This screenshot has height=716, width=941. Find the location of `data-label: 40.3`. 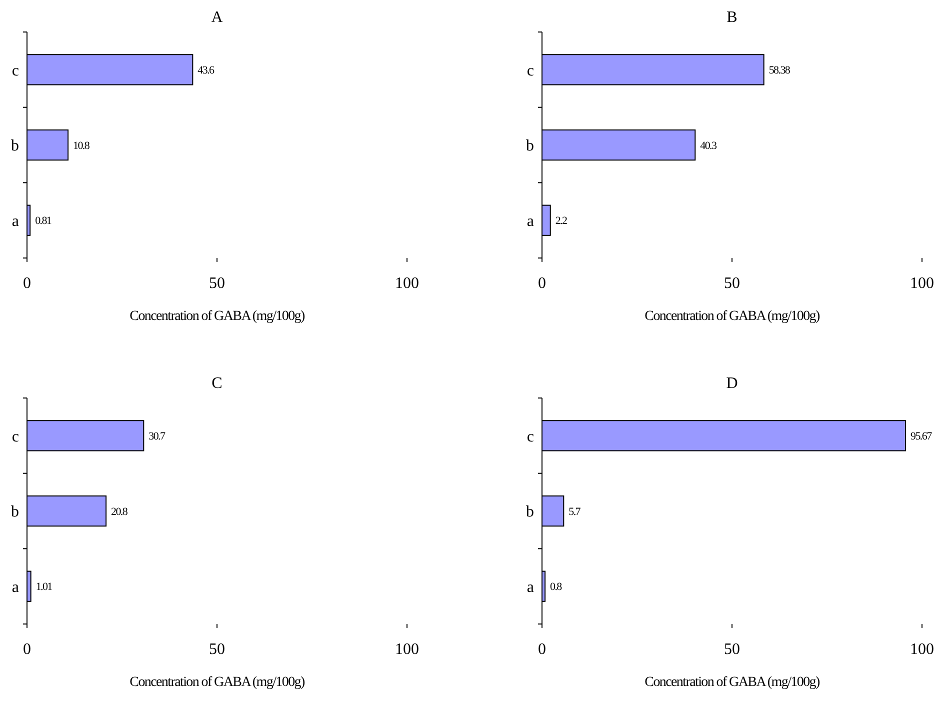

data-label: 40.3 is located at coordinates (709, 146).